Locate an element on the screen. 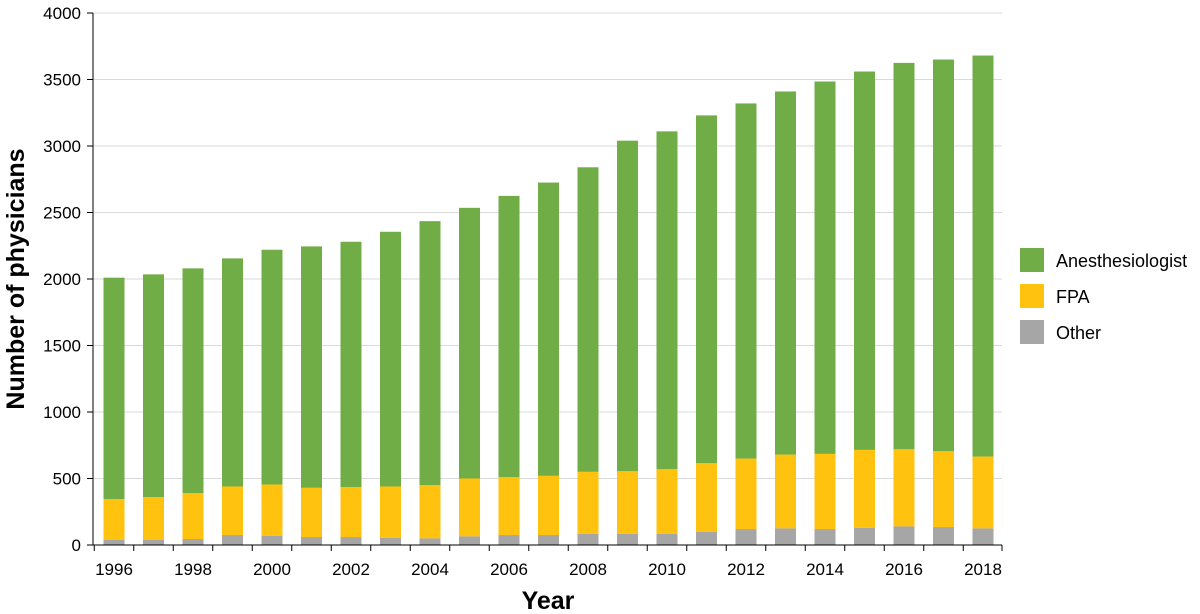 The image size is (1200, 614). x-tick-label: 2010 is located at coordinates (667, 569).